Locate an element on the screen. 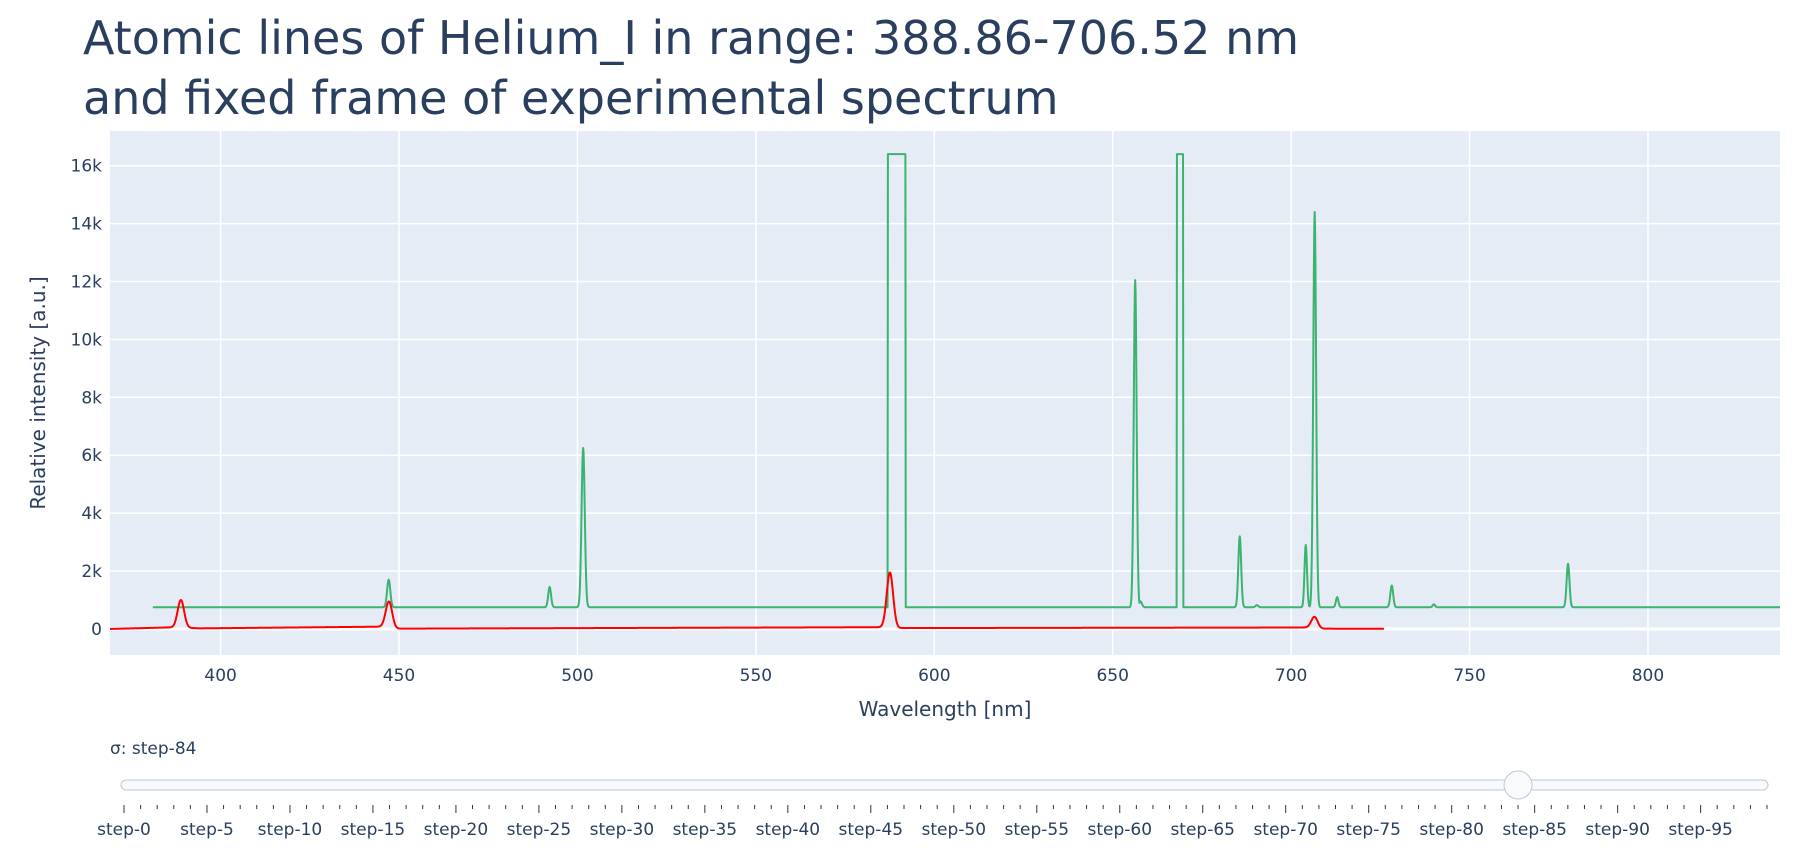 The width and height of the screenshot is (1816, 850). x-axis-ticks: 400 450 500 550 600 650 700 750 800 is located at coordinates (934, 676).